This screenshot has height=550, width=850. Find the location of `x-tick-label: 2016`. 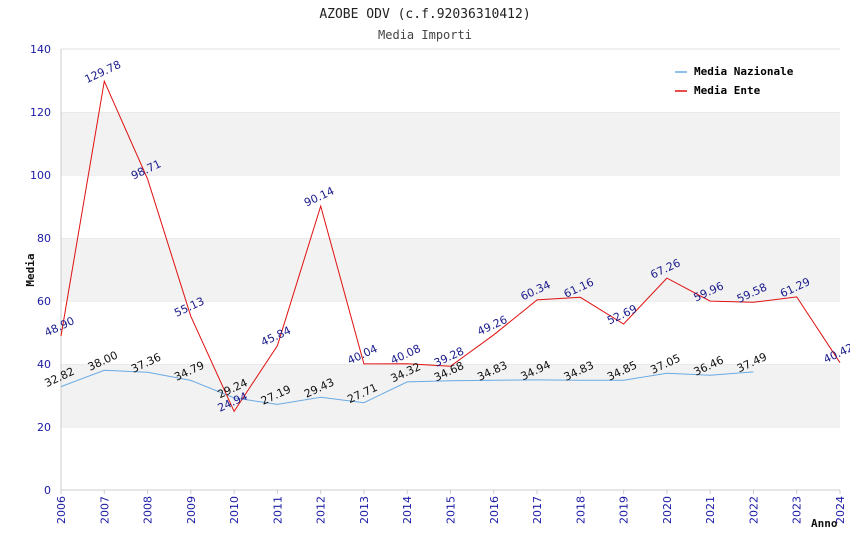

x-tick-label: 2016 is located at coordinates (494, 510).